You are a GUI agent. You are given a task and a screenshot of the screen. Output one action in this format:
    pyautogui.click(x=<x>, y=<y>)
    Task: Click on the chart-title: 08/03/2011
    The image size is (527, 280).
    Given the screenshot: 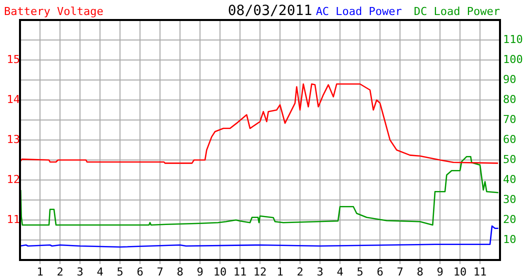 What is the action you would take?
    pyautogui.click(x=270, y=11)
    